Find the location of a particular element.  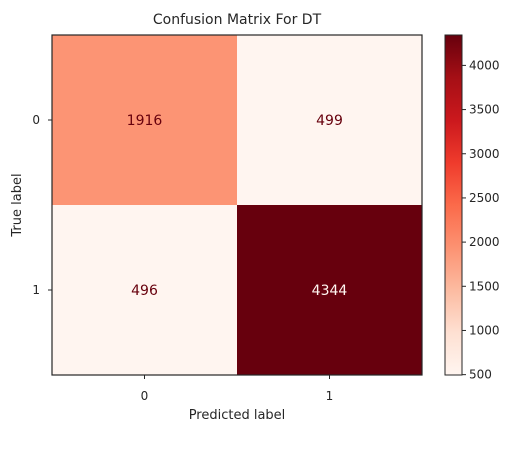

colorbar-tick-label: 2000 is located at coordinates (484, 242).